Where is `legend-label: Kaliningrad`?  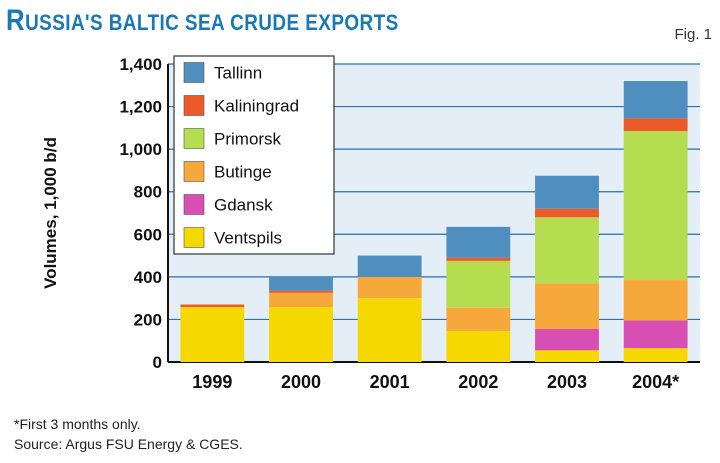 legend-label: Kaliningrad is located at coordinates (256, 106).